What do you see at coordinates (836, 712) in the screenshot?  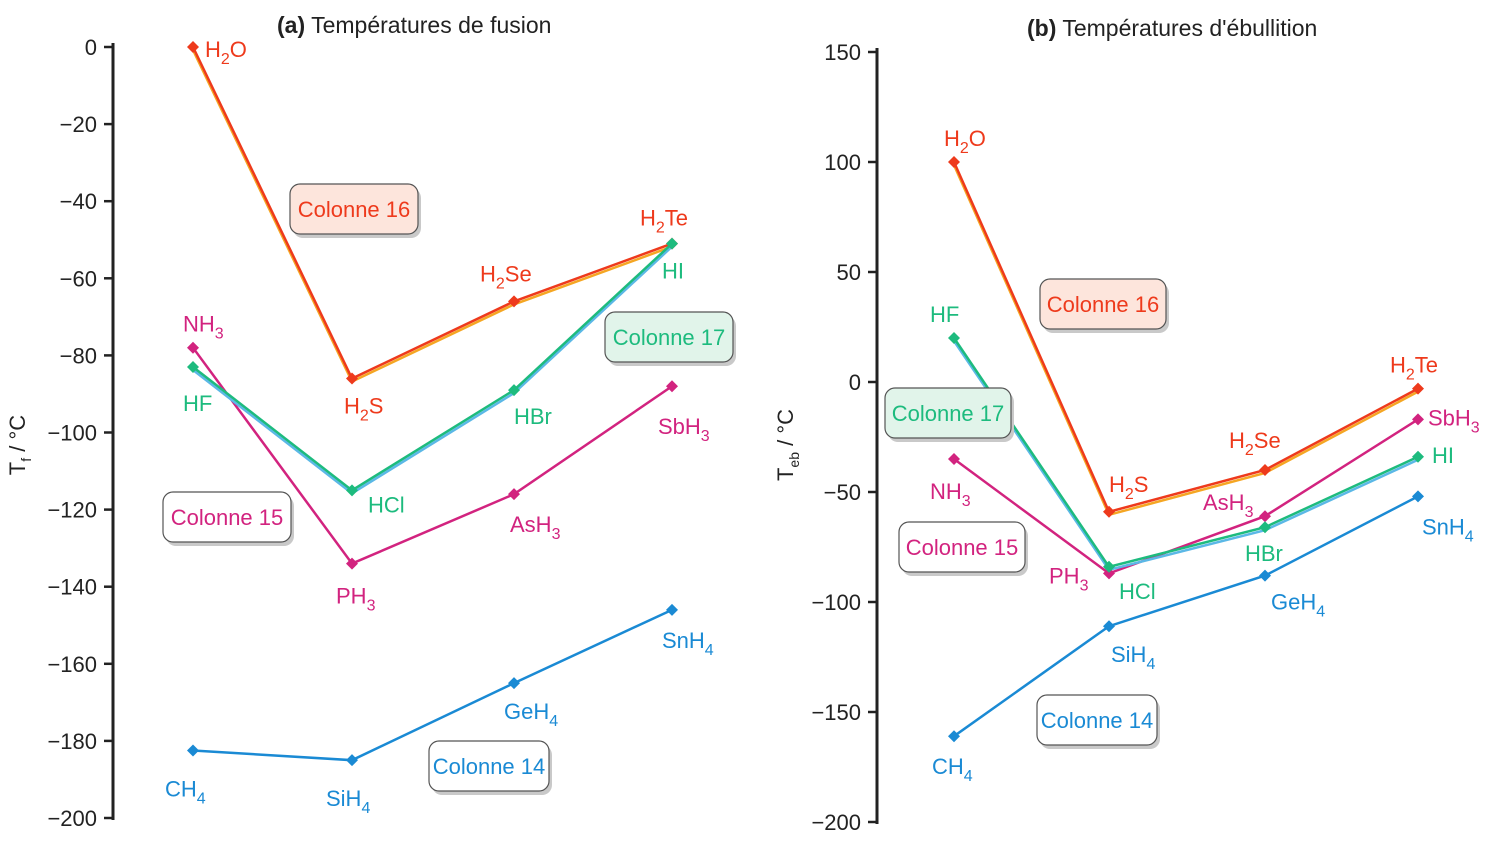 I see `b-y-tick-label: −150` at bounding box center [836, 712].